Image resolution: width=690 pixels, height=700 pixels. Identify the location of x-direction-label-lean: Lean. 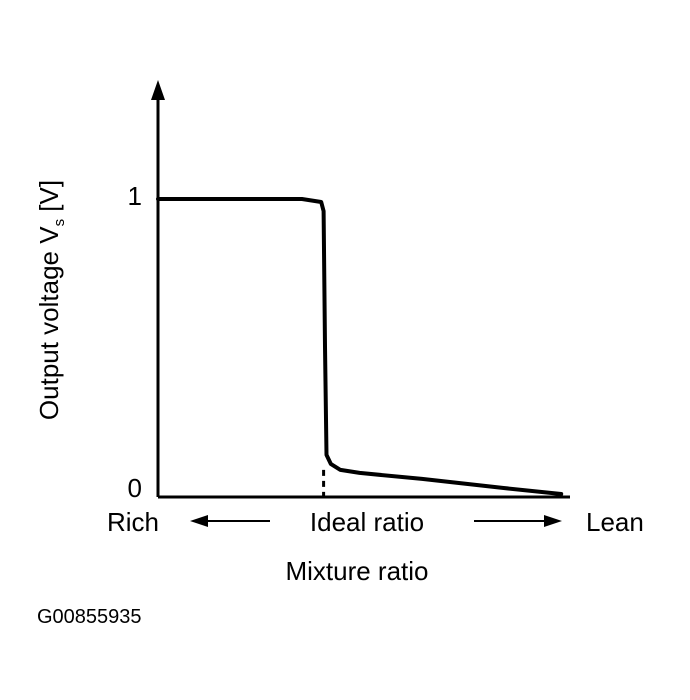
(615, 522).